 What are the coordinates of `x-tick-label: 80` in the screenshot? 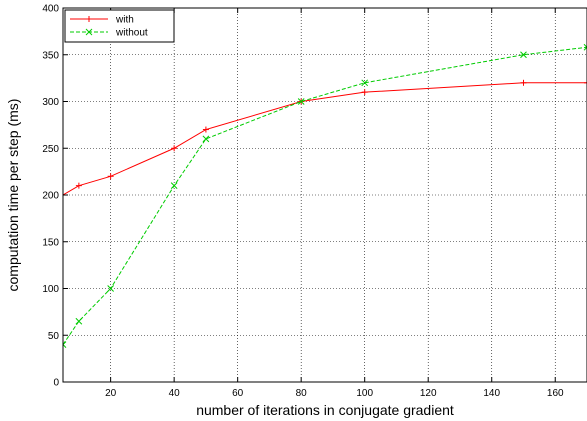 It's located at (302, 393).